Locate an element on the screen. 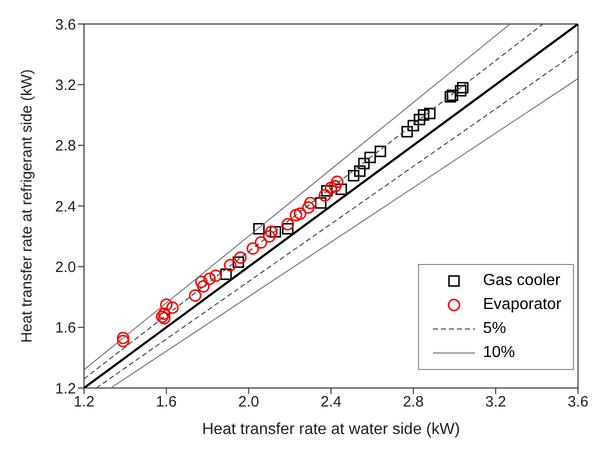 The width and height of the screenshot is (606, 452). legend-label: 5% is located at coordinates (494, 329).